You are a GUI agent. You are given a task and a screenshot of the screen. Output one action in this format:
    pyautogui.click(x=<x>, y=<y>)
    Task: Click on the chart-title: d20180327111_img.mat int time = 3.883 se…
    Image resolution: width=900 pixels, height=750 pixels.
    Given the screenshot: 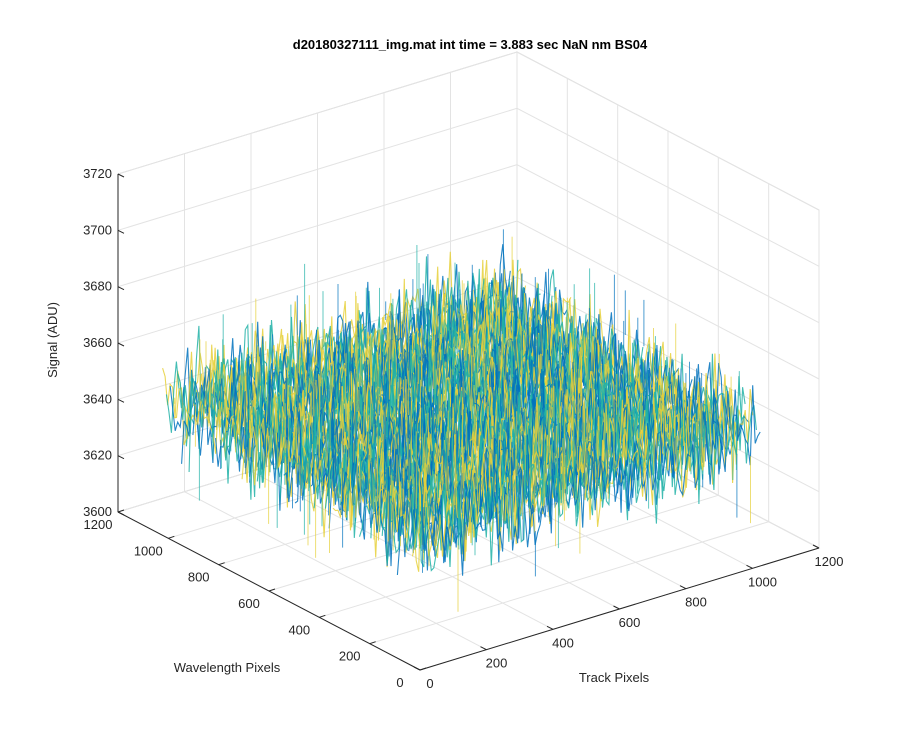 What is the action you would take?
    pyautogui.click(x=470, y=44)
    